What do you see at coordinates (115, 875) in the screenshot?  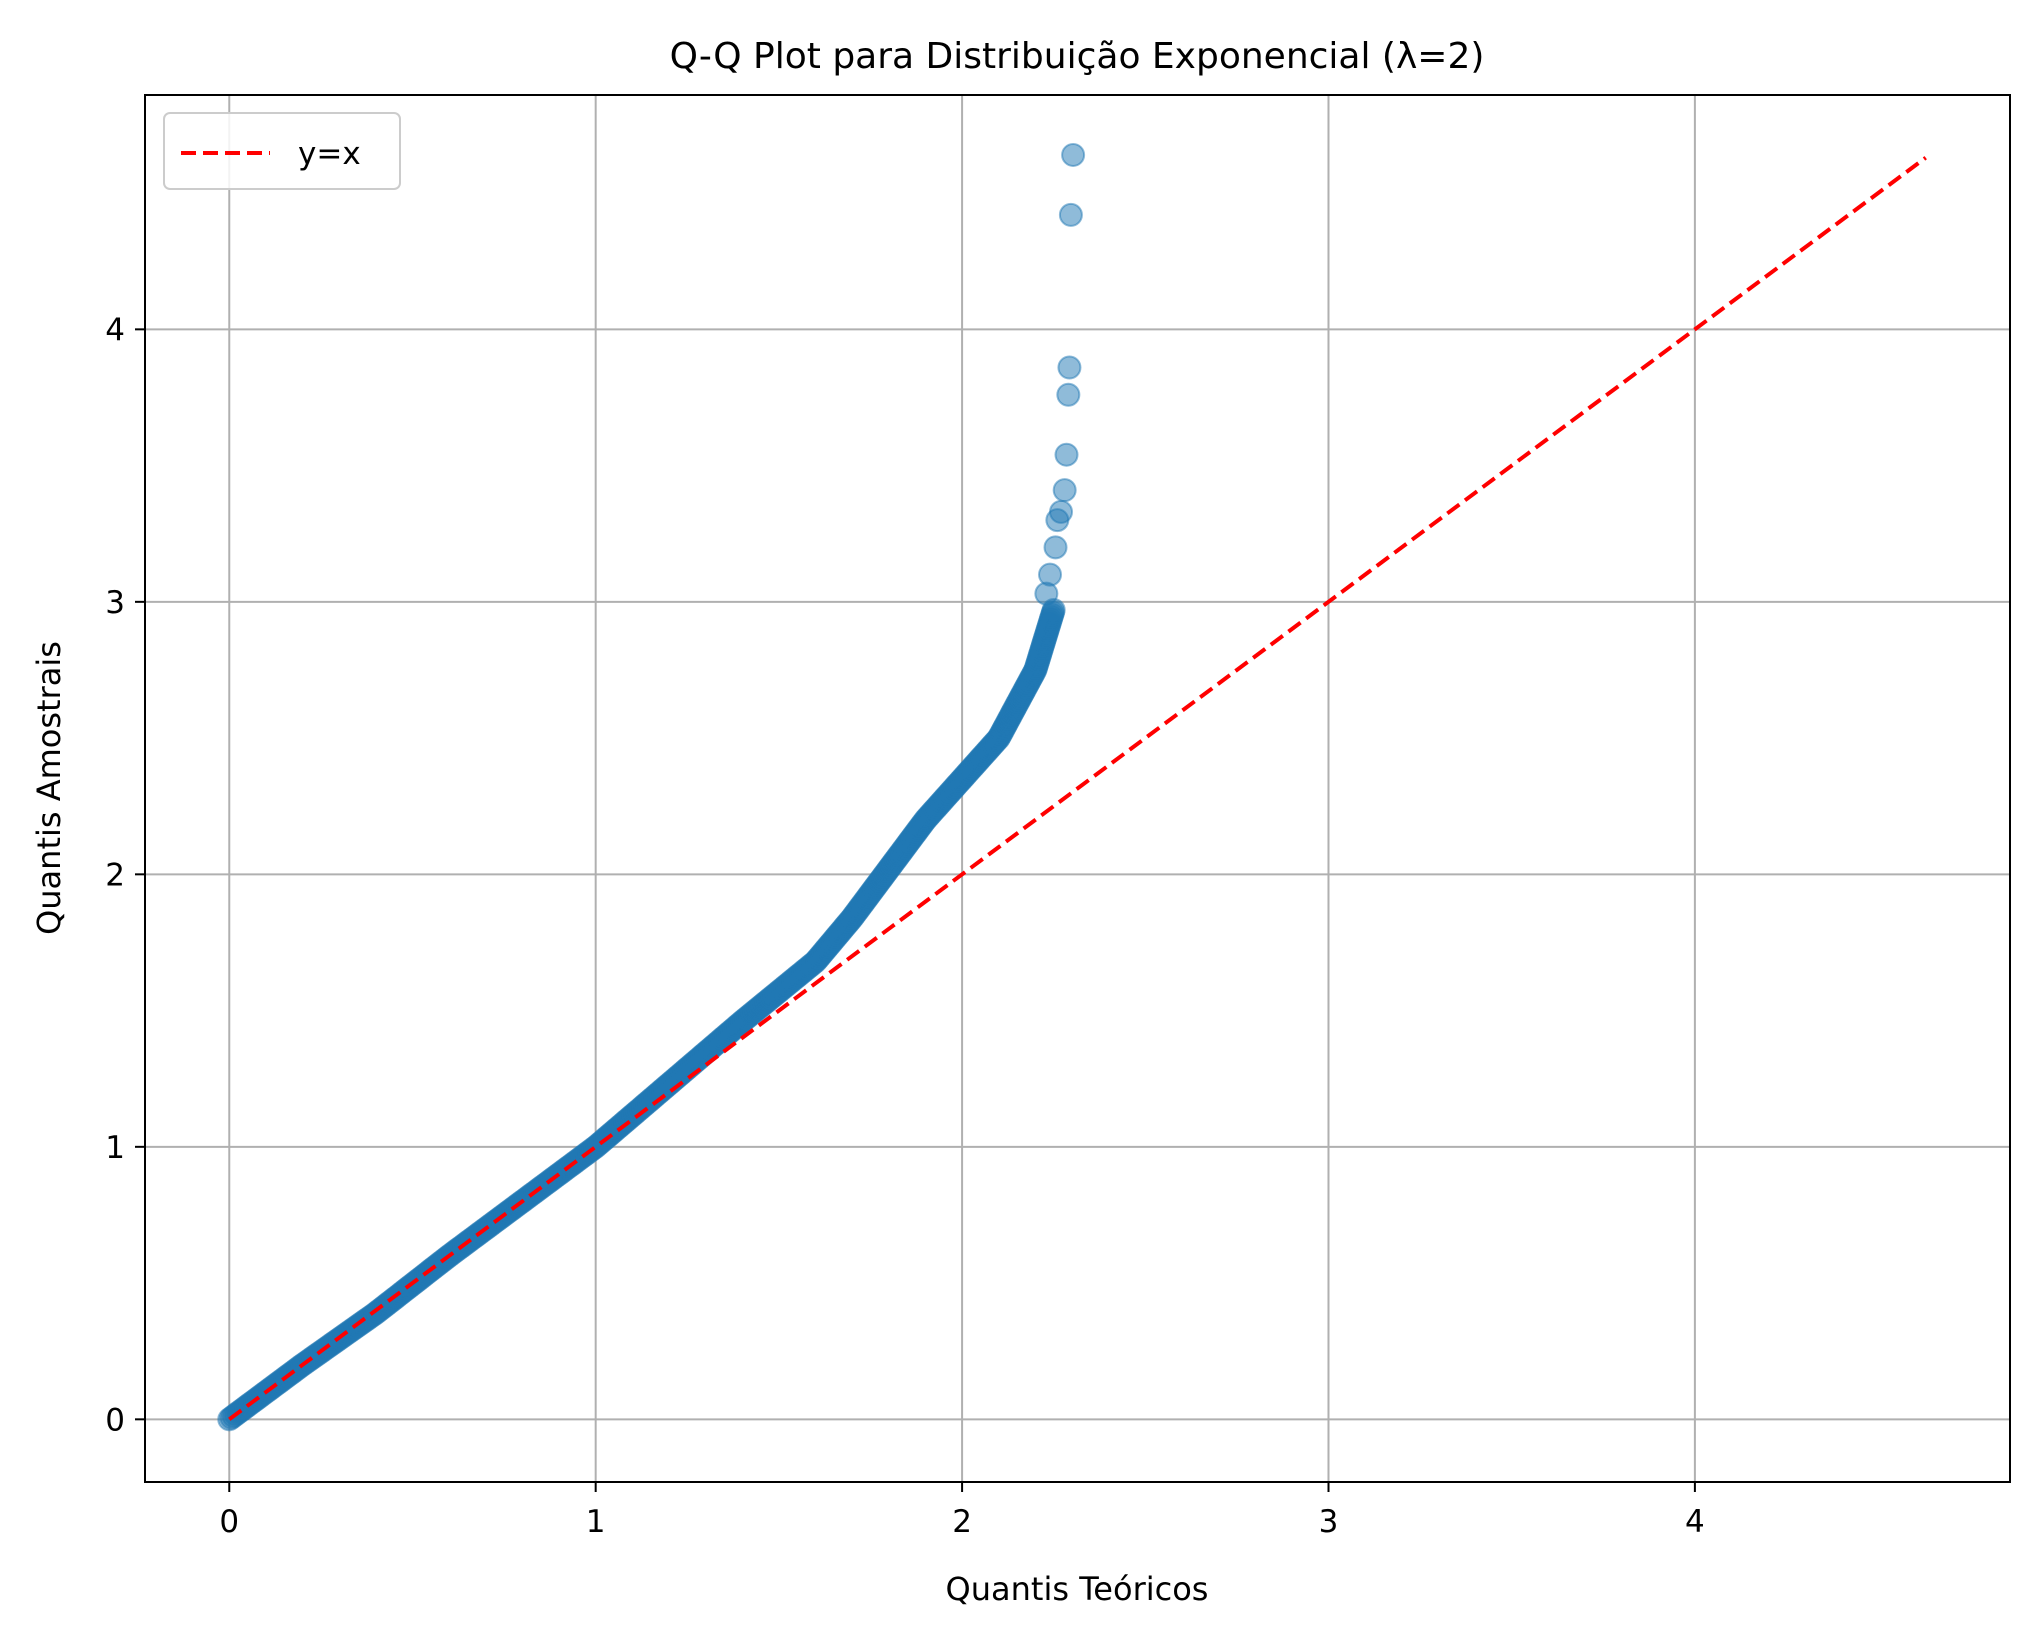 I see `y-tick-label: 2` at bounding box center [115, 875].